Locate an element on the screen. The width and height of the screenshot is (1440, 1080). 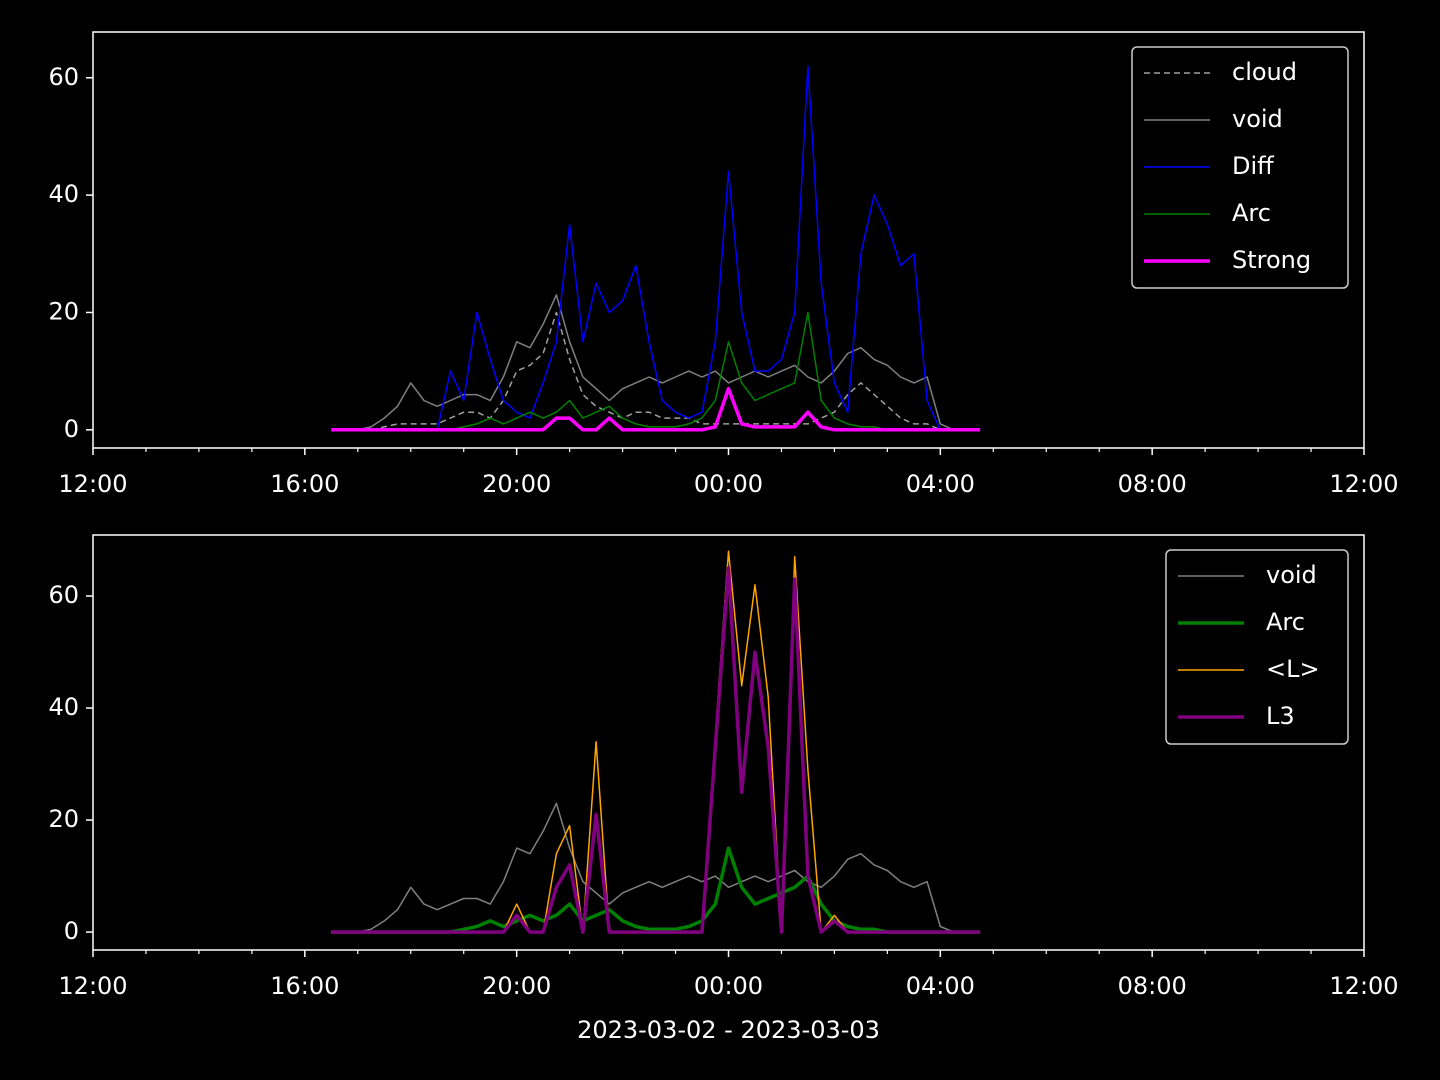
x-axis-label: 2023-03-02 - 2023-03-03 is located at coordinates (728, 1030).